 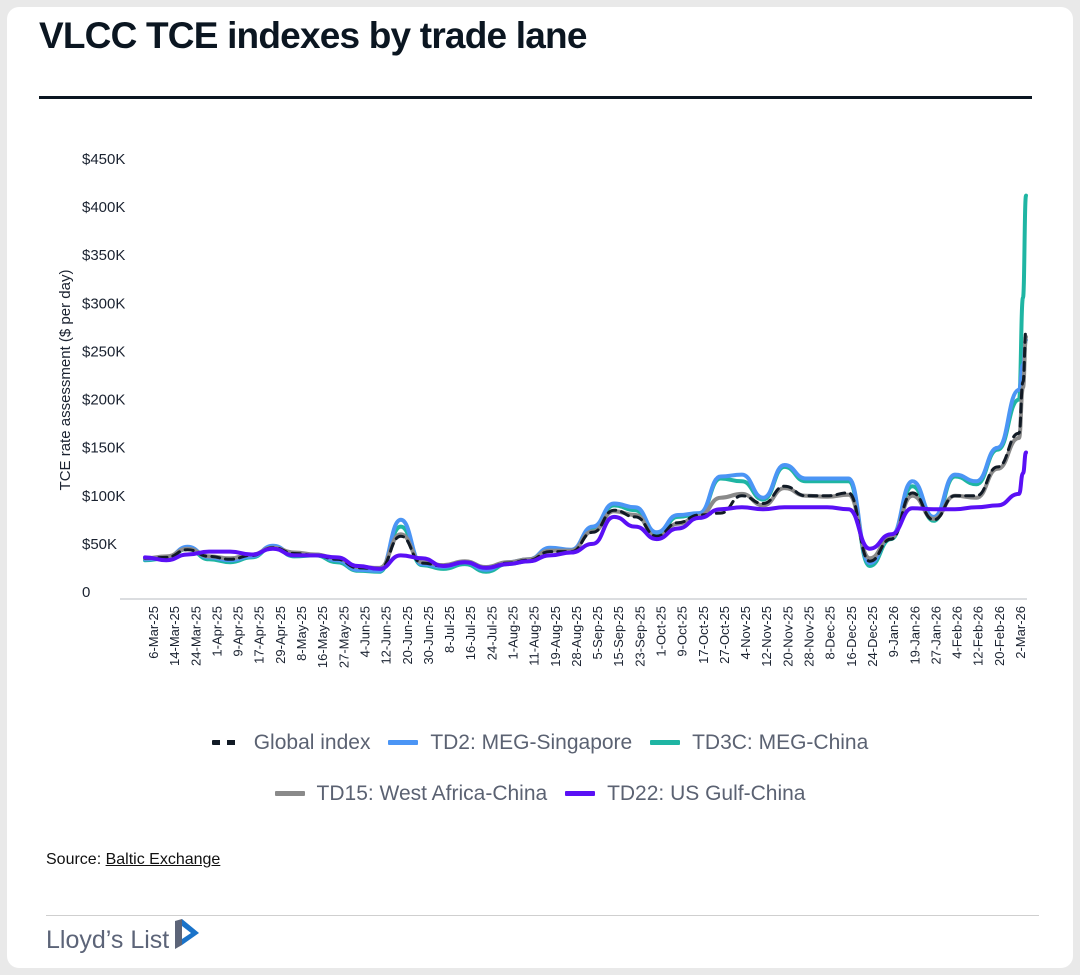 I want to click on x-tick-label: 4-Feb-26, so click(x=957, y=632).